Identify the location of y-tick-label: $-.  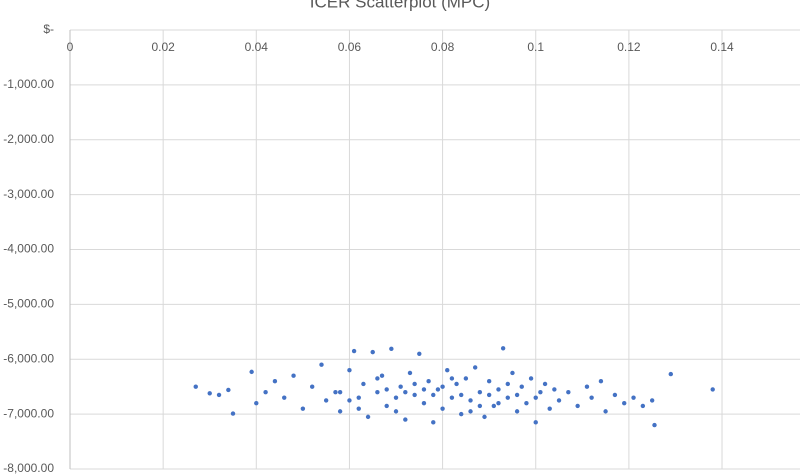
(48, 29).